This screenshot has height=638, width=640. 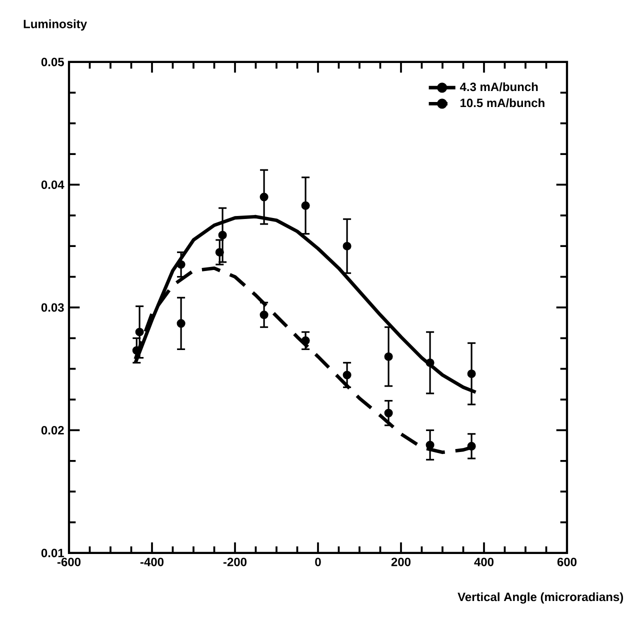 What do you see at coordinates (55, 25) in the screenshot?
I see `y-axis-title: Luminosity` at bounding box center [55, 25].